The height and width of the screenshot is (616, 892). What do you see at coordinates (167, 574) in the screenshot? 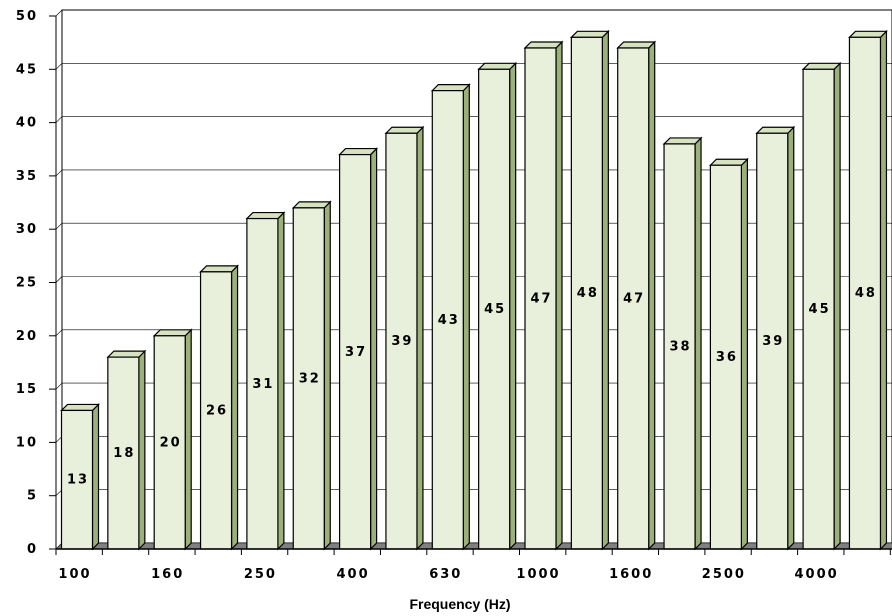
I see `x-tick-label: 160` at bounding box center [167, 574].